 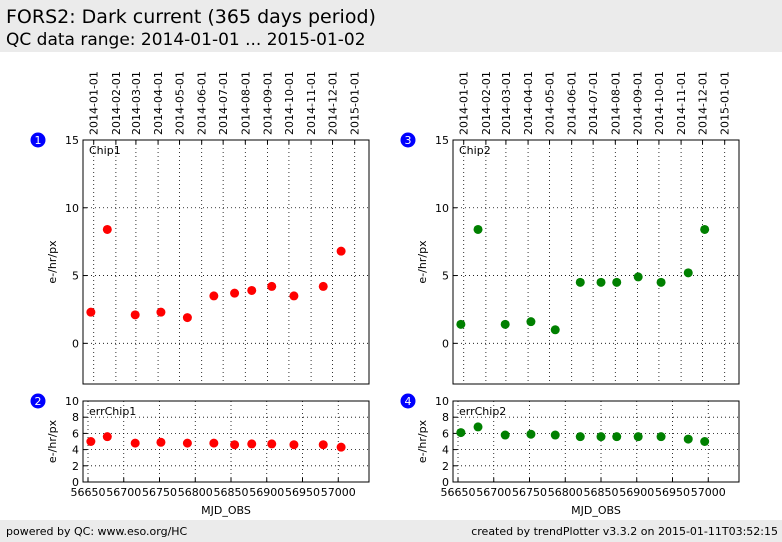 What do you see at coordinates (52, 262) in the screenshot?
I see `panel-1-ylabel: e-/hr/px` at bounding box center [52, 262].